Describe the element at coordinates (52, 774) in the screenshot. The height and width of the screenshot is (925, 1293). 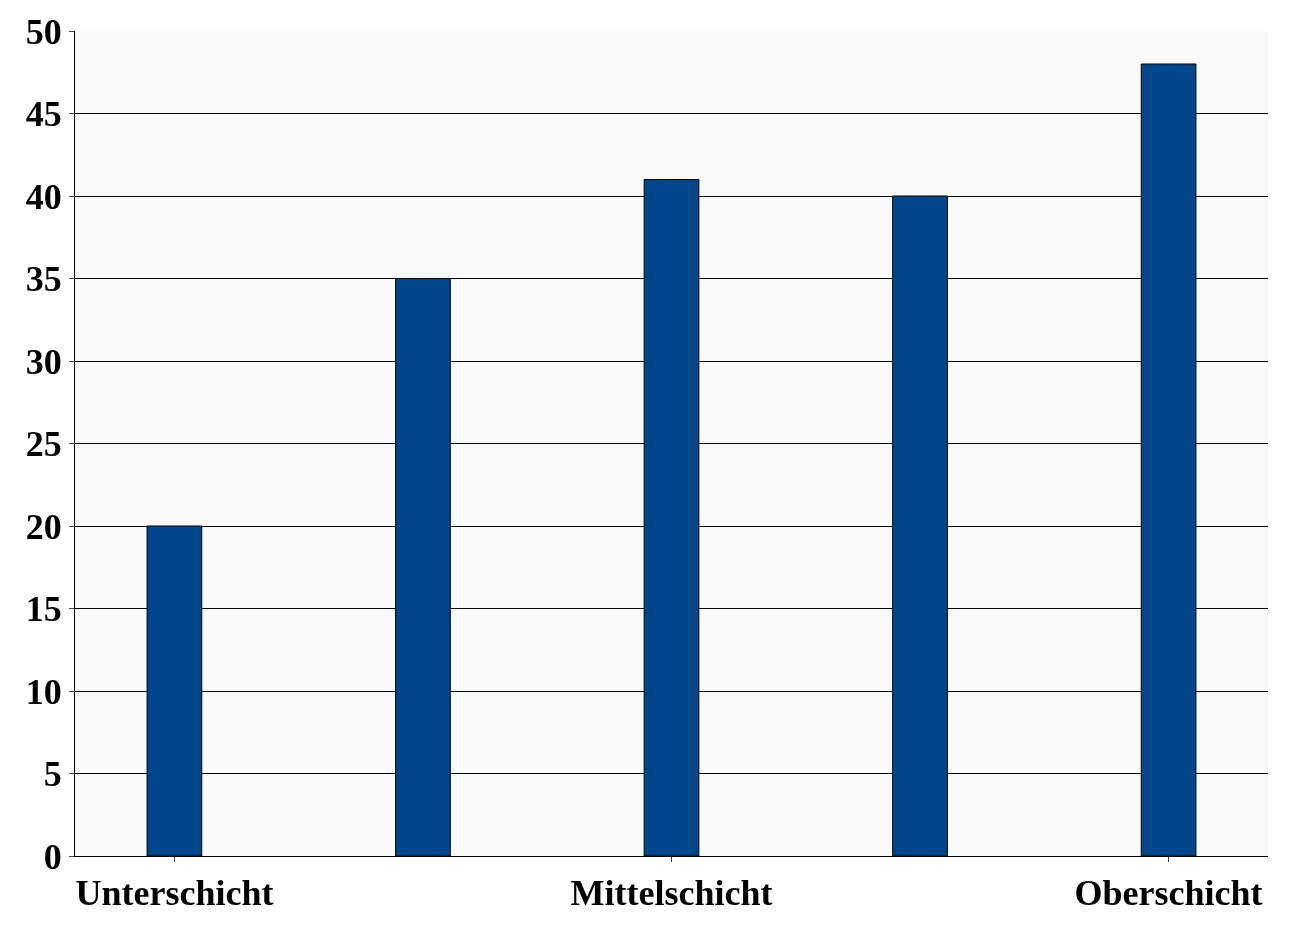
I see `y-tick-label: 5` at that location.